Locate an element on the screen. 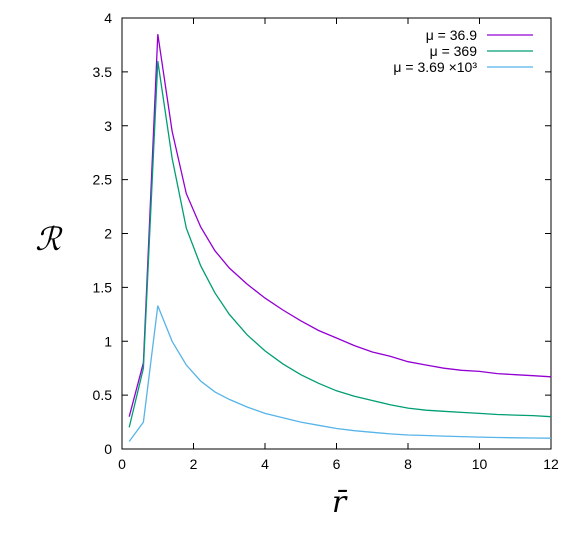 The image size is (581, 537). x-tick-labels: 0 2 4 6 8 10 12 is located at coordinates (338, 464).